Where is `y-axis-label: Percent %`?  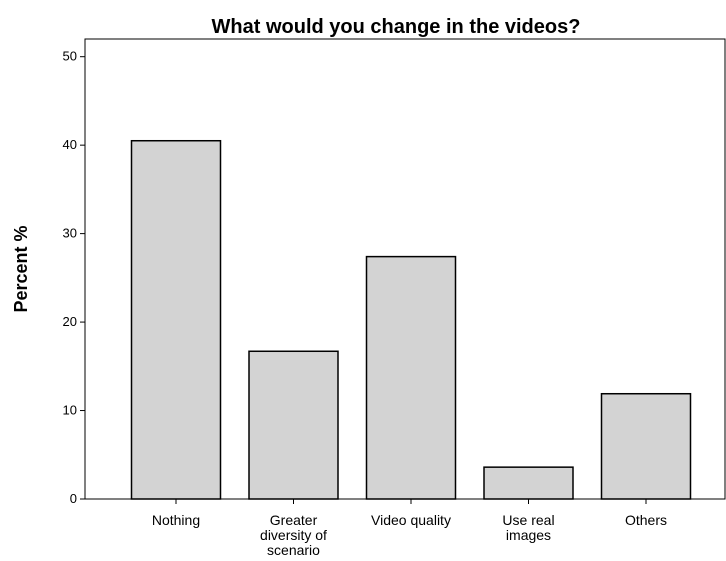
y-axis-label: Percent % is located at coordinates (21, 268).